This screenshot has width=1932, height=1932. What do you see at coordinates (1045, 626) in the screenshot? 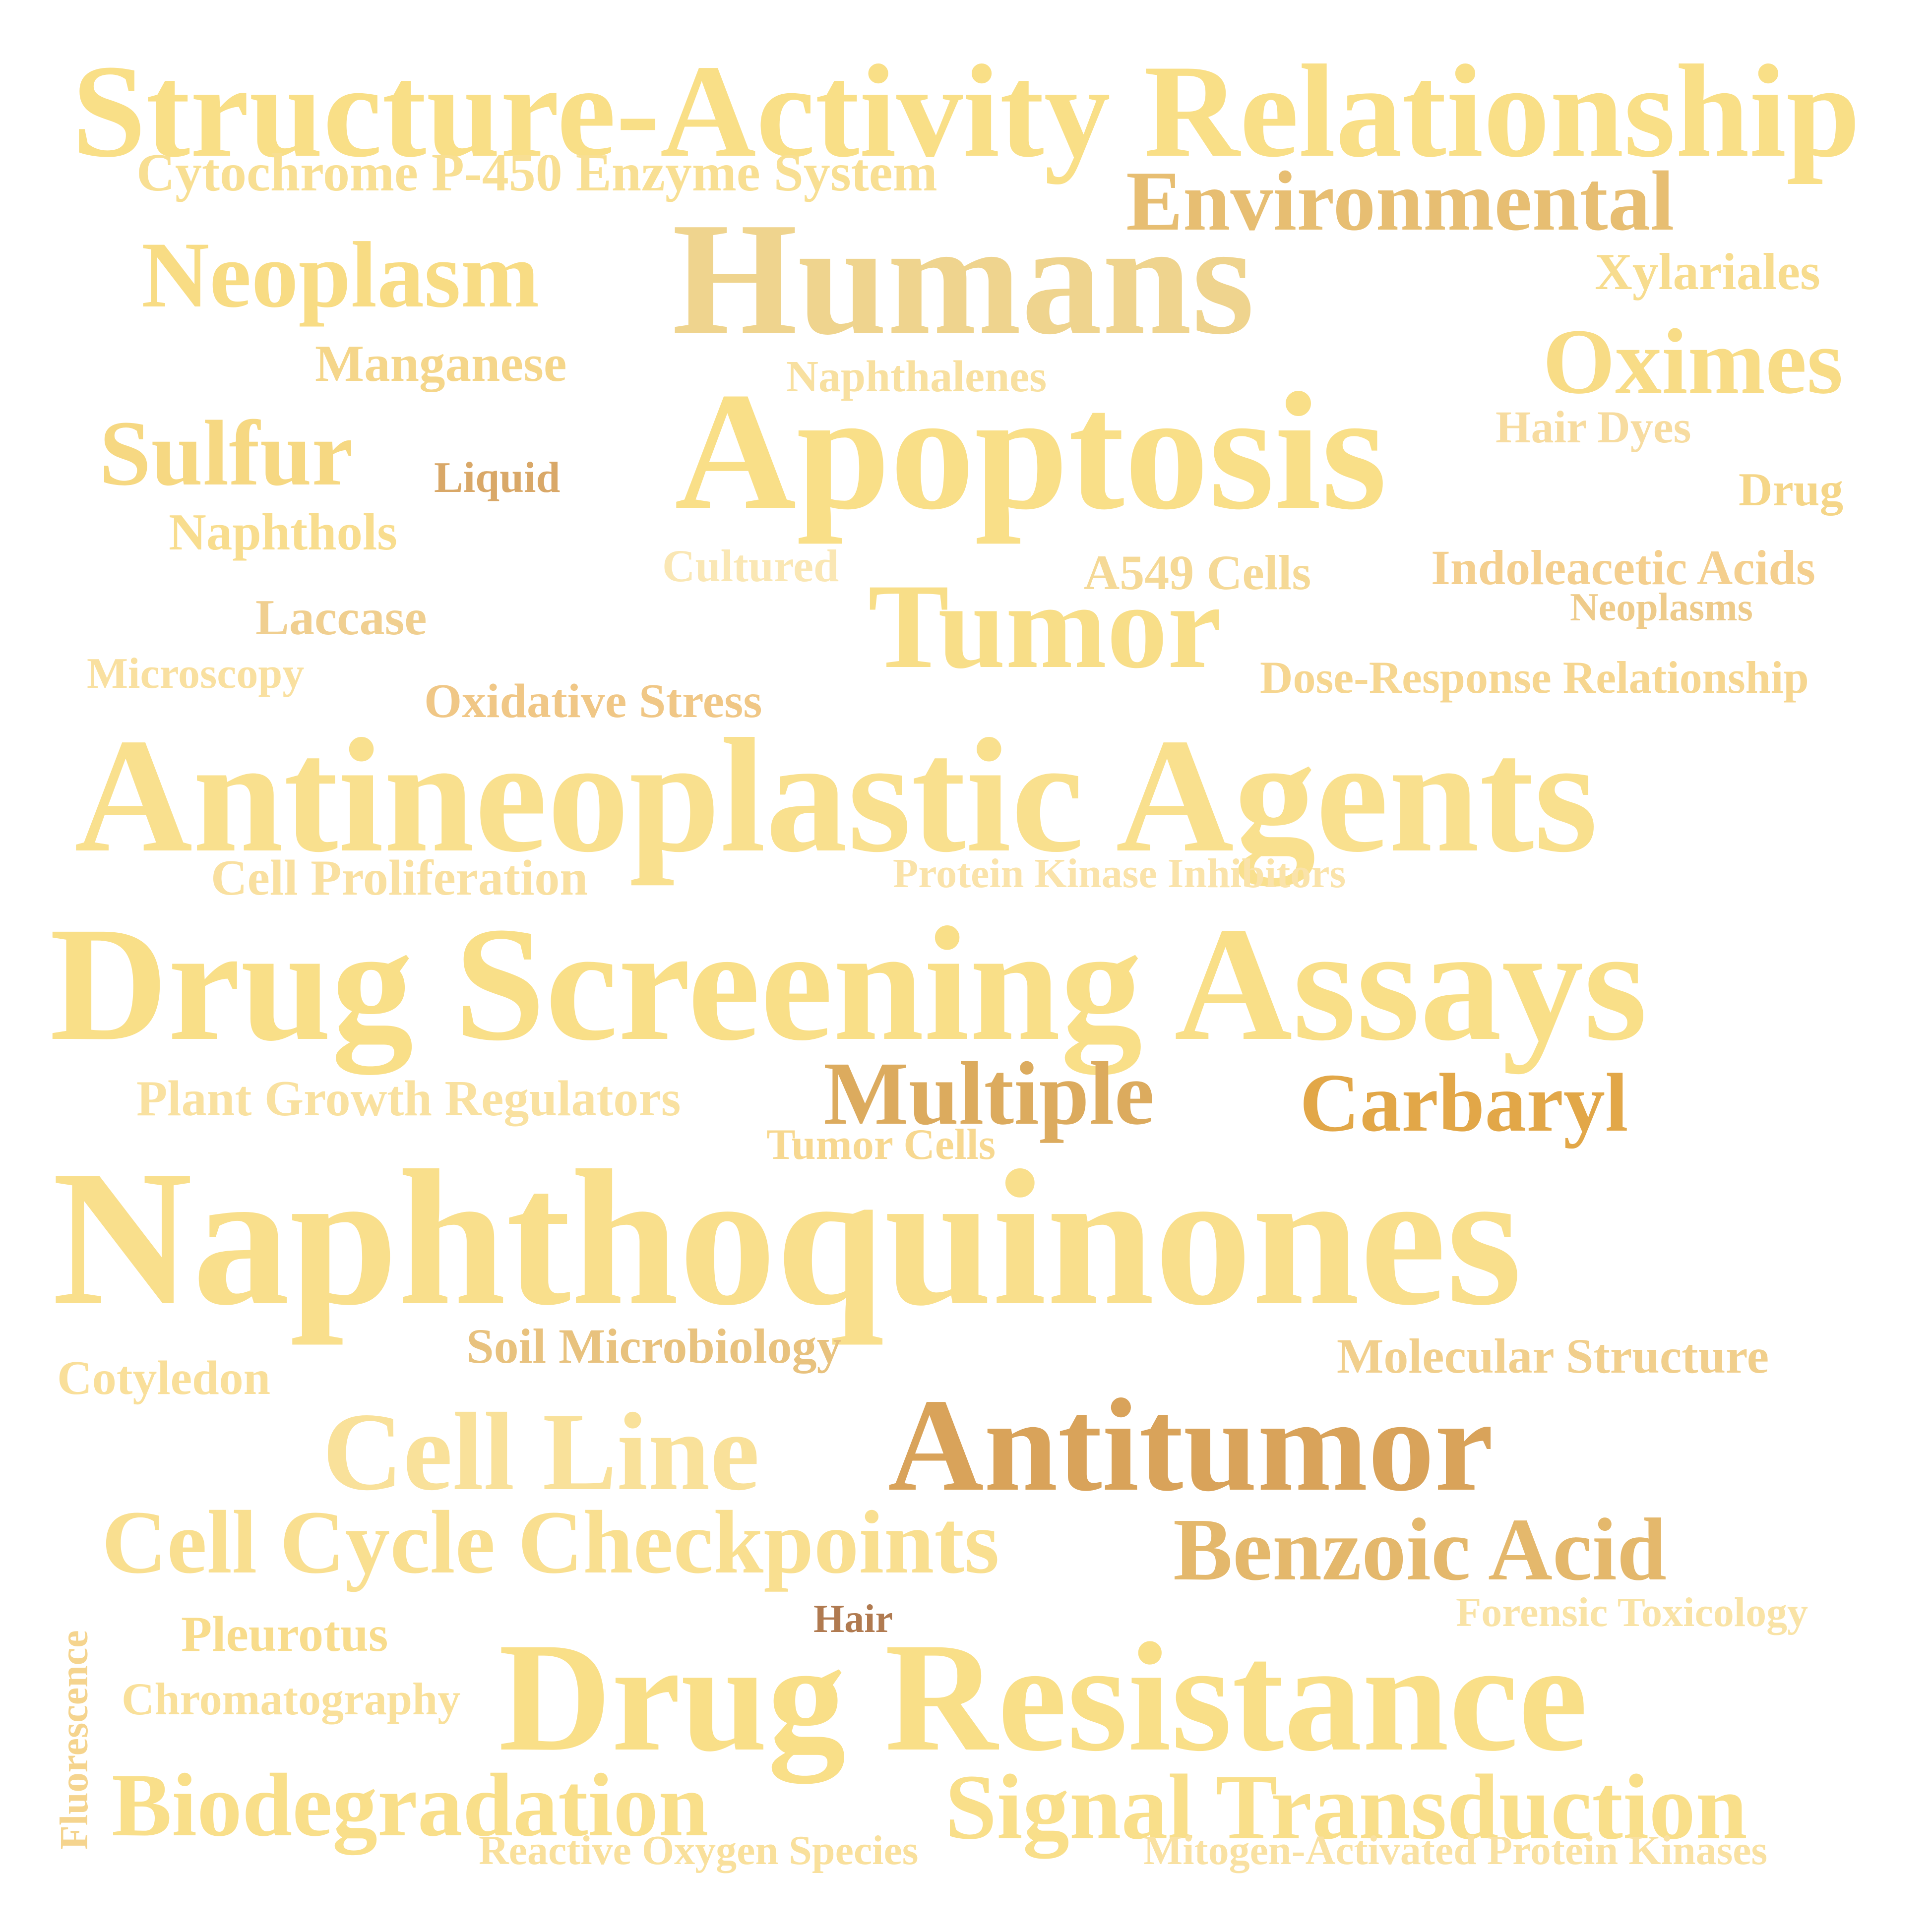
I see `word-tumor: Tumor` at bounding box center [1045, 626].